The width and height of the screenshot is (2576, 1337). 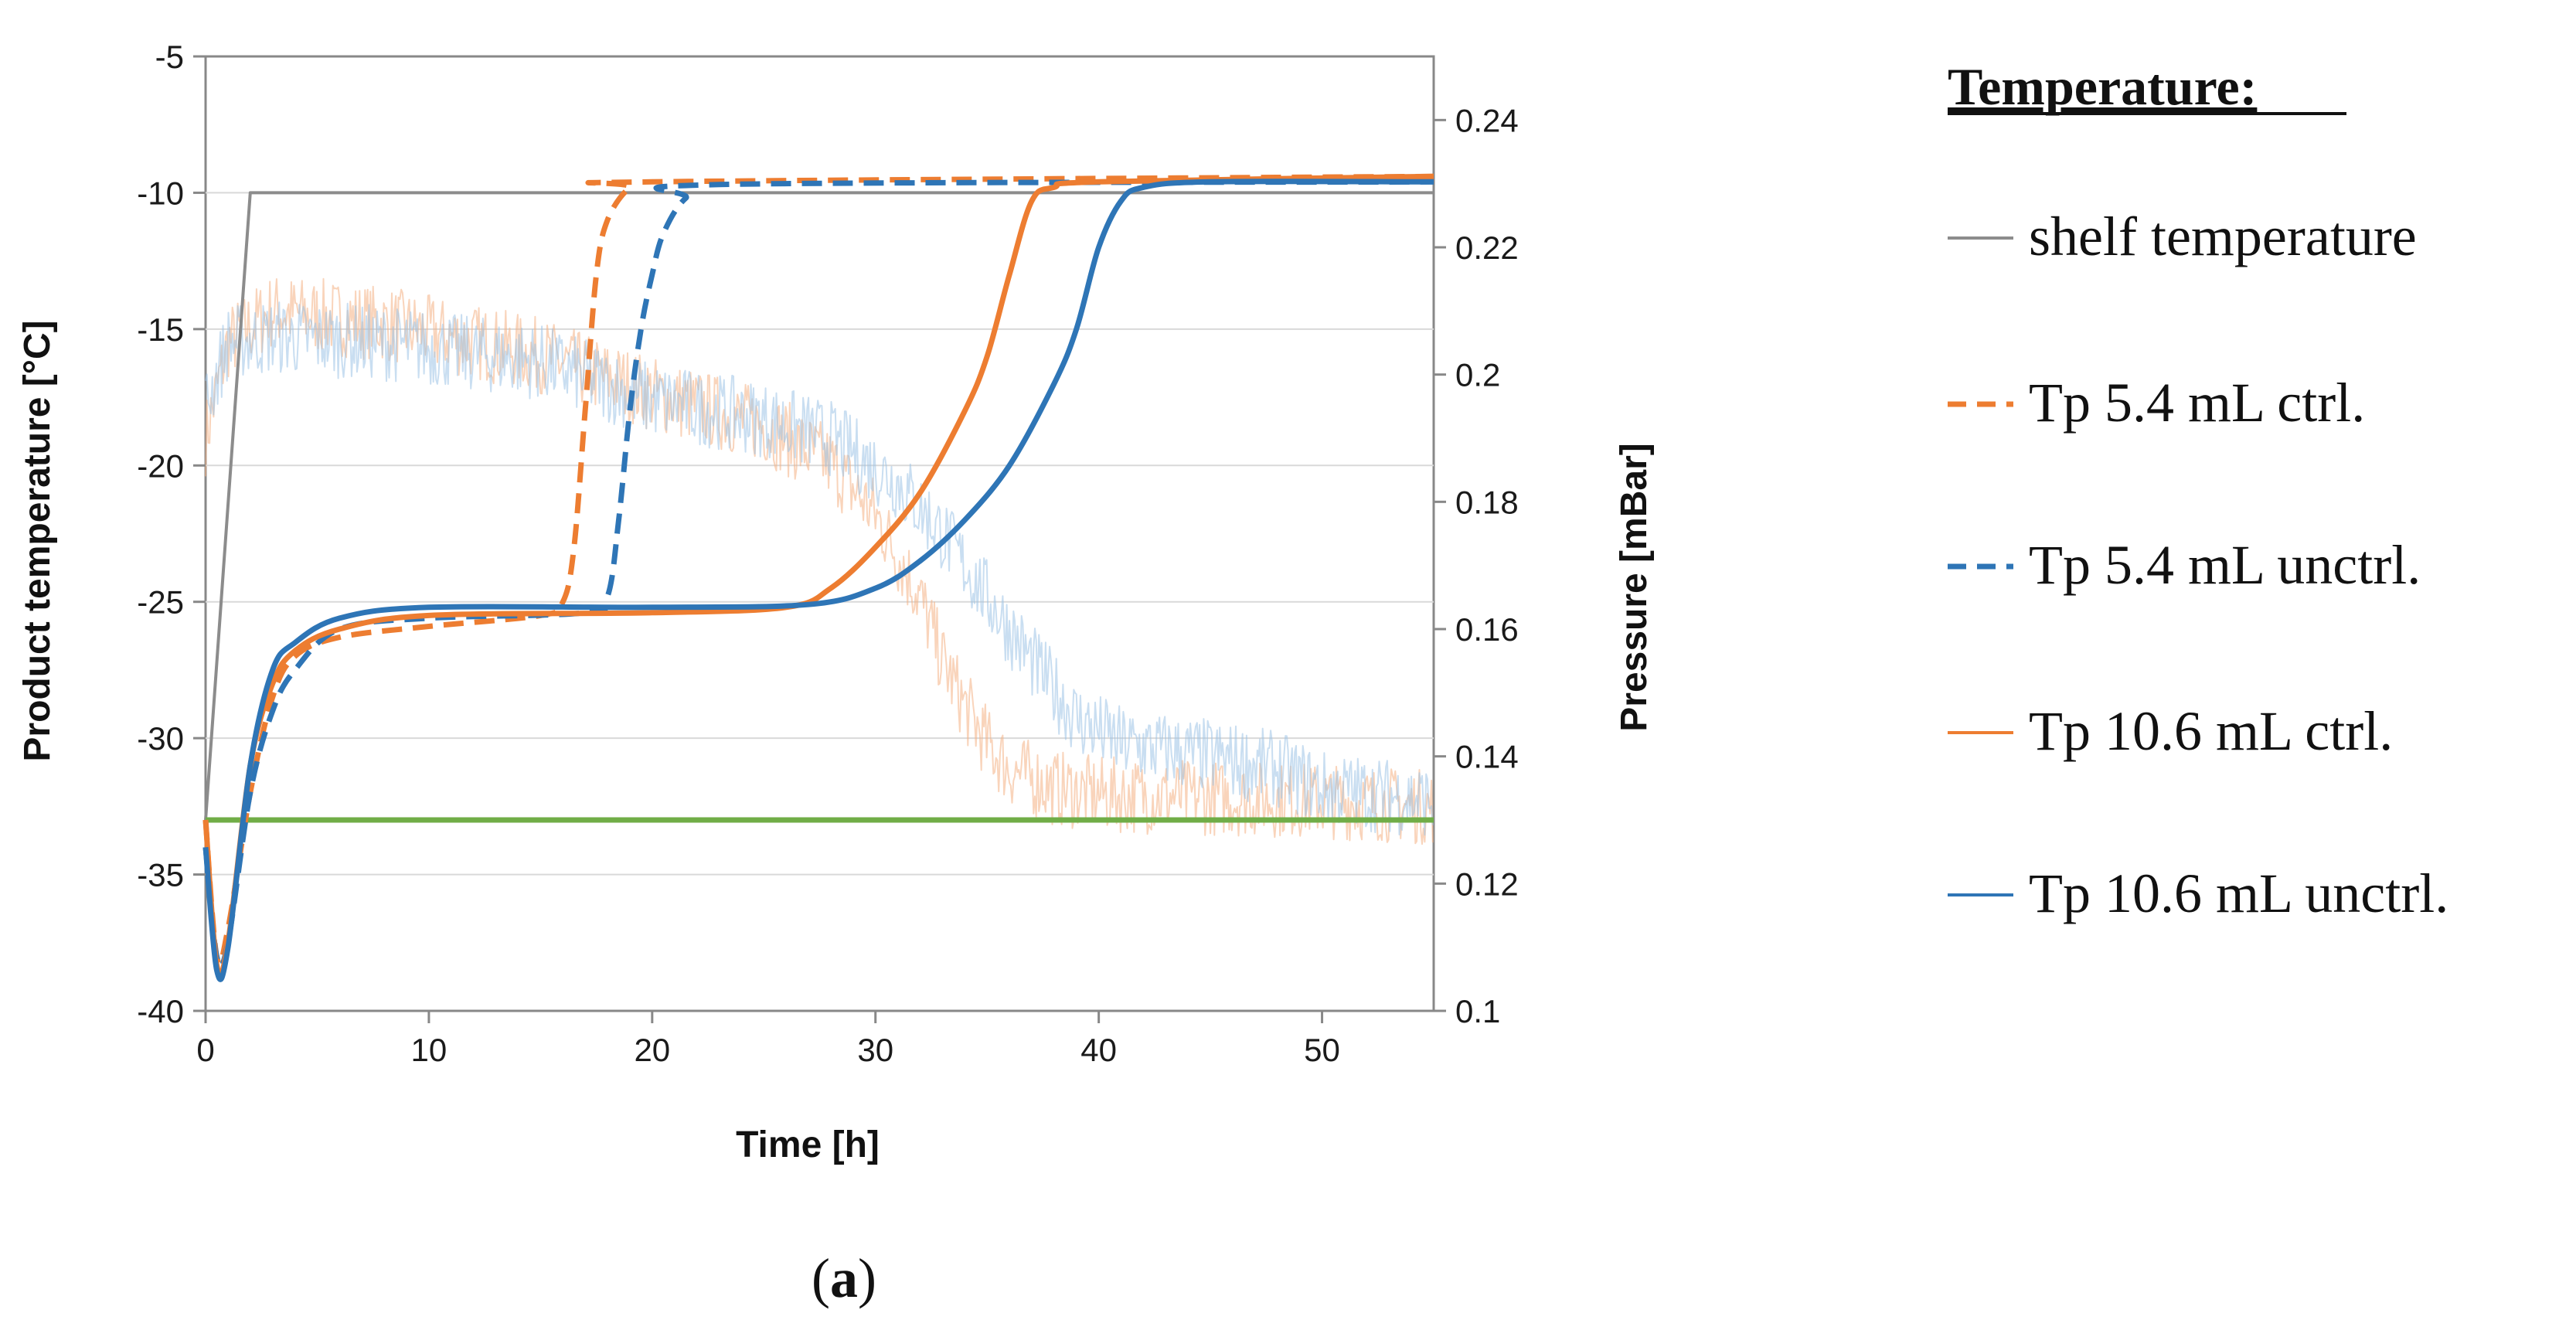 What do you see at coordinates (1487, 502) in the screenshot?
I see `y2-tick-label: 0.18` at bounding box center [1487, 502].